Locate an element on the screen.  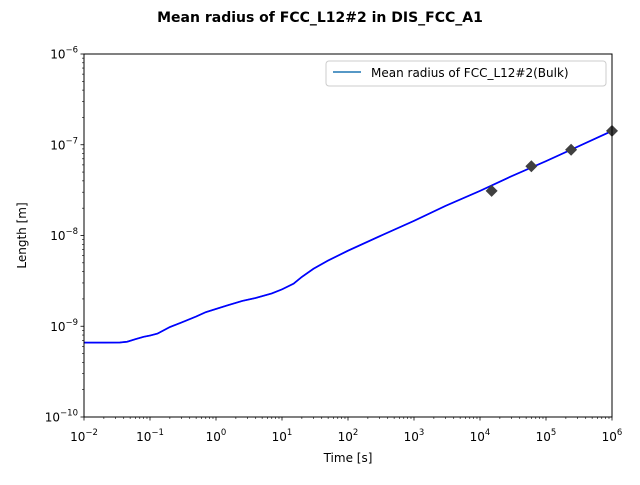
x-tick-label: 10¹ is located at coordinates (282, 436).